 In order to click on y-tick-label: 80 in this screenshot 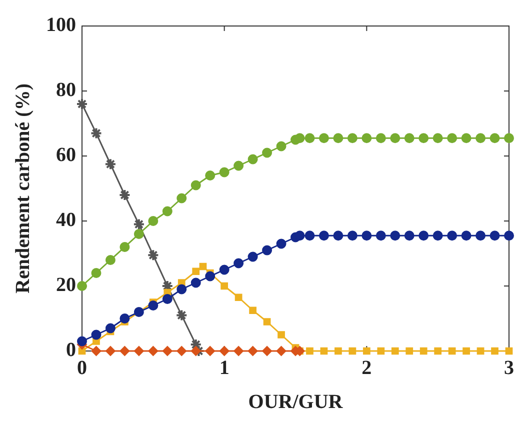, I will do `click(66, 90)`.